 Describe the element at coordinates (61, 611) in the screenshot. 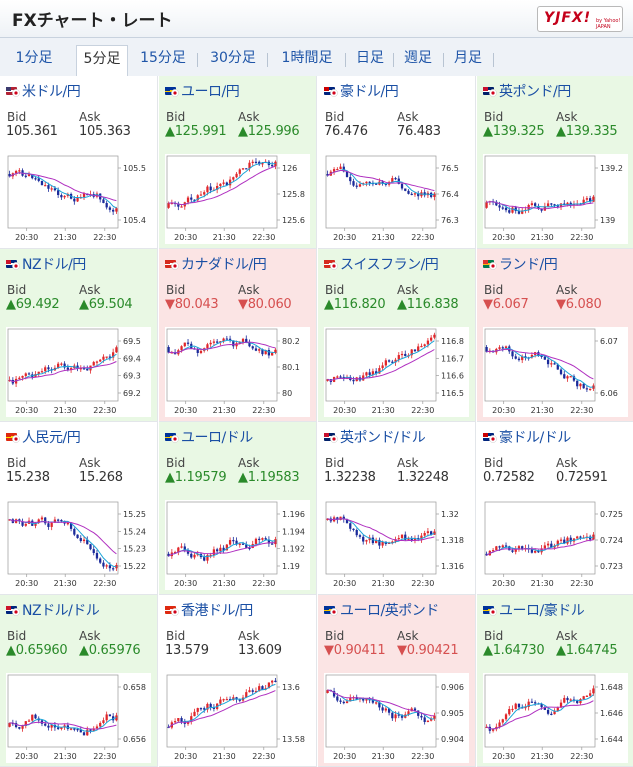

I see `pair-name-link: NZドル/ドル` at that location.